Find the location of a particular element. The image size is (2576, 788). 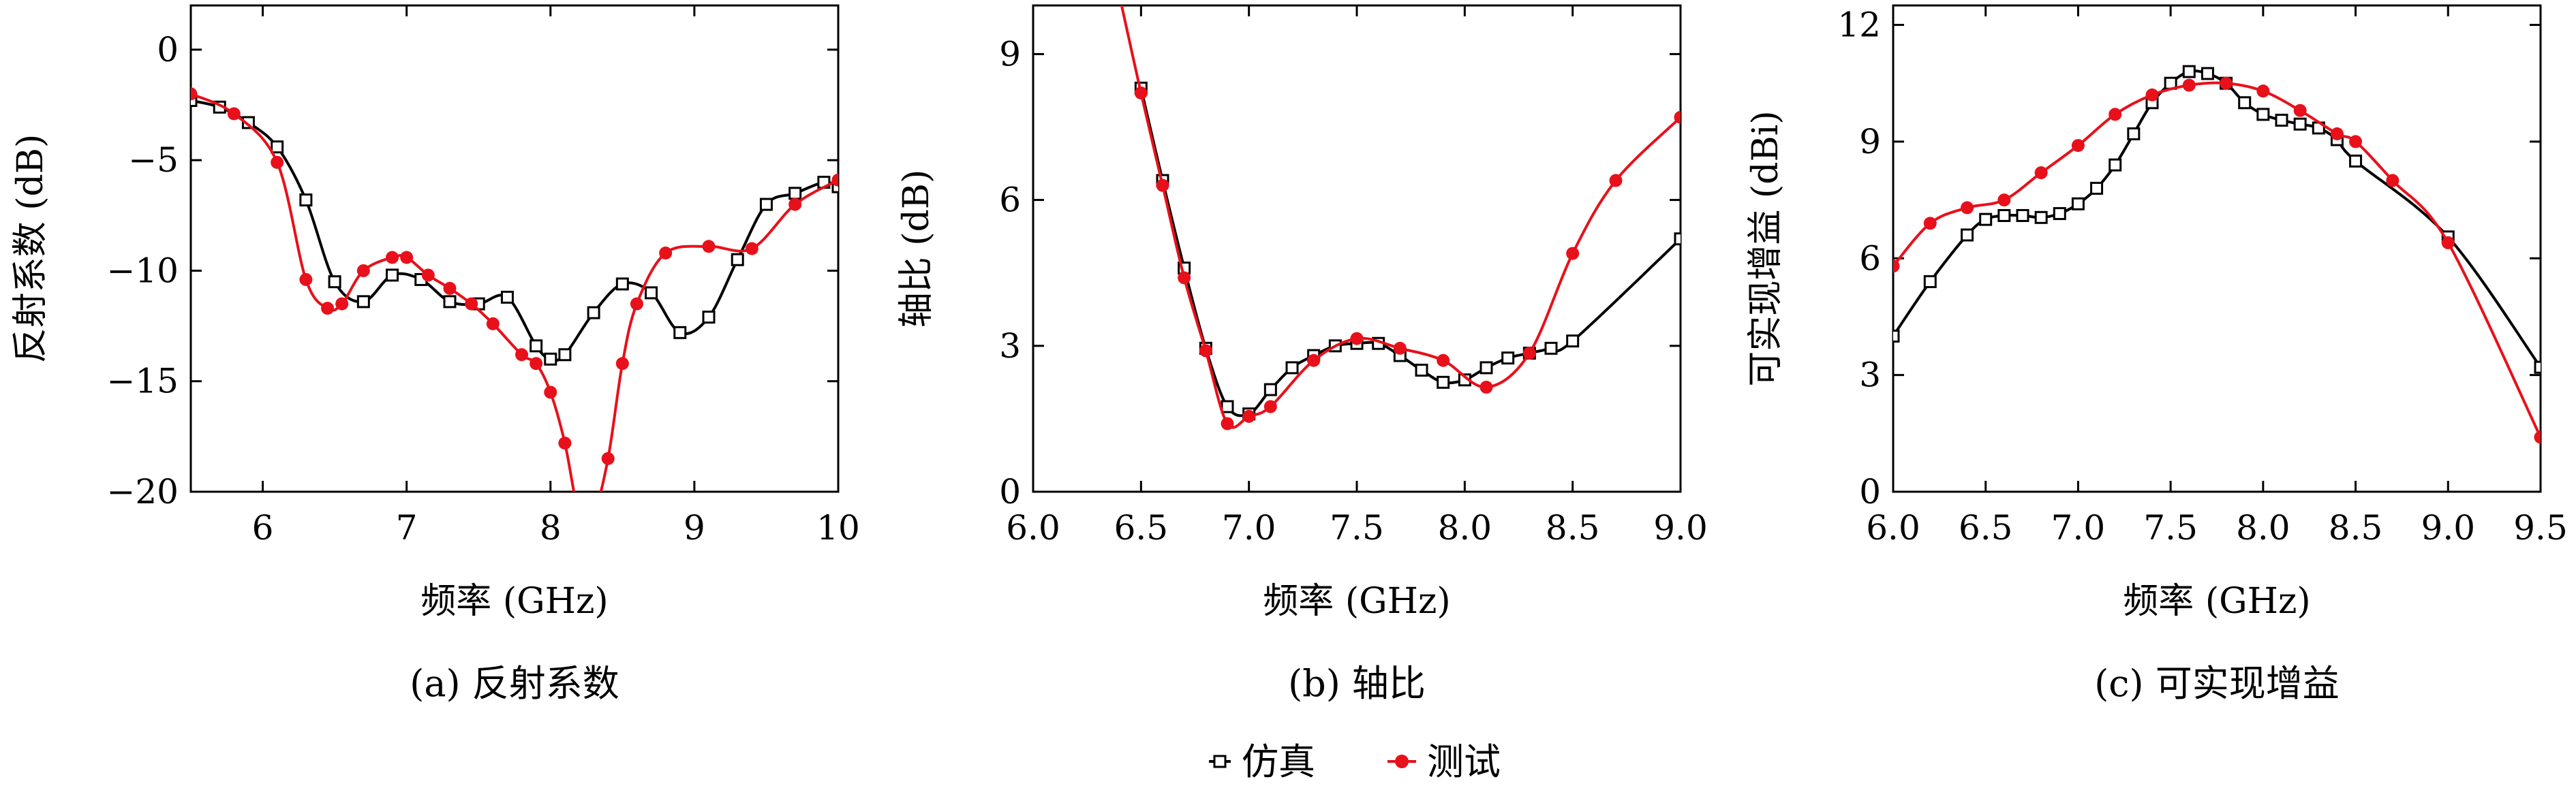

y-tick-label: 0 is located at coordinates (1010, 491).